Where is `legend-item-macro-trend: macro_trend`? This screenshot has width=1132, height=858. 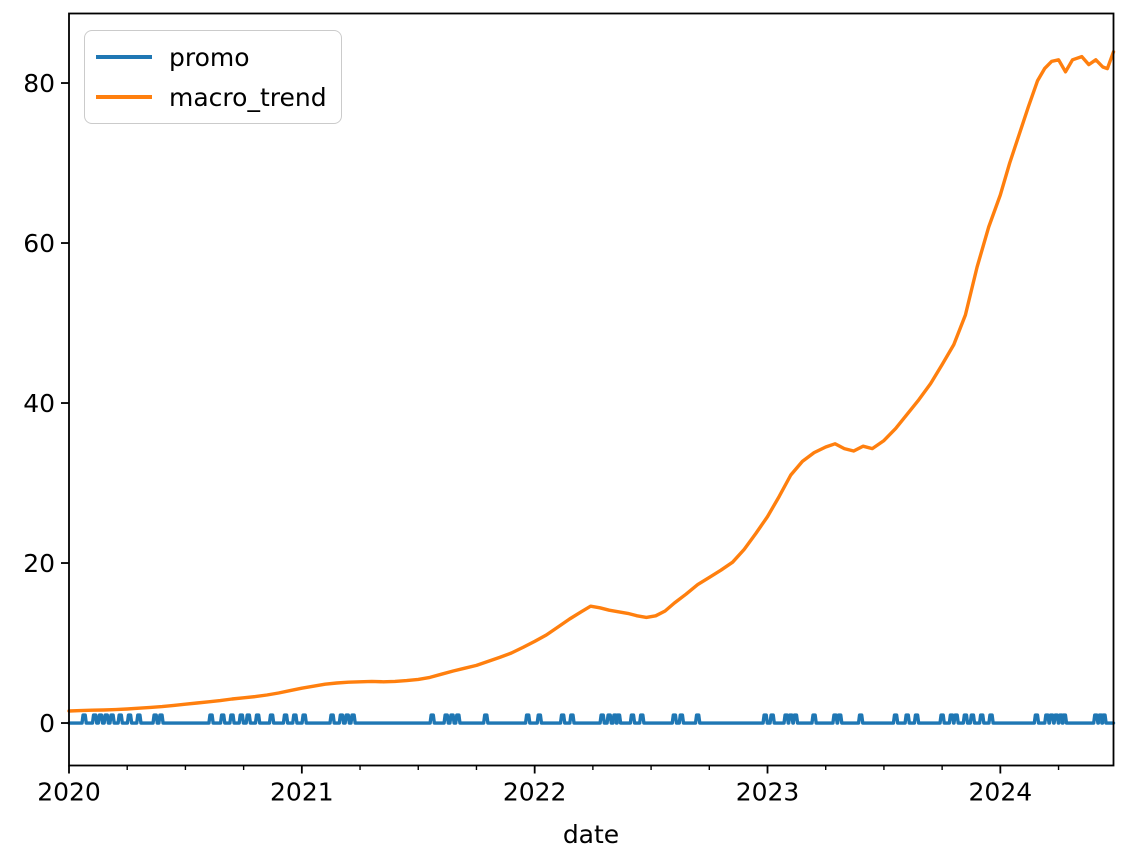 legend-item-macro-trend: macro_trend is located at coordinates (211, 97).